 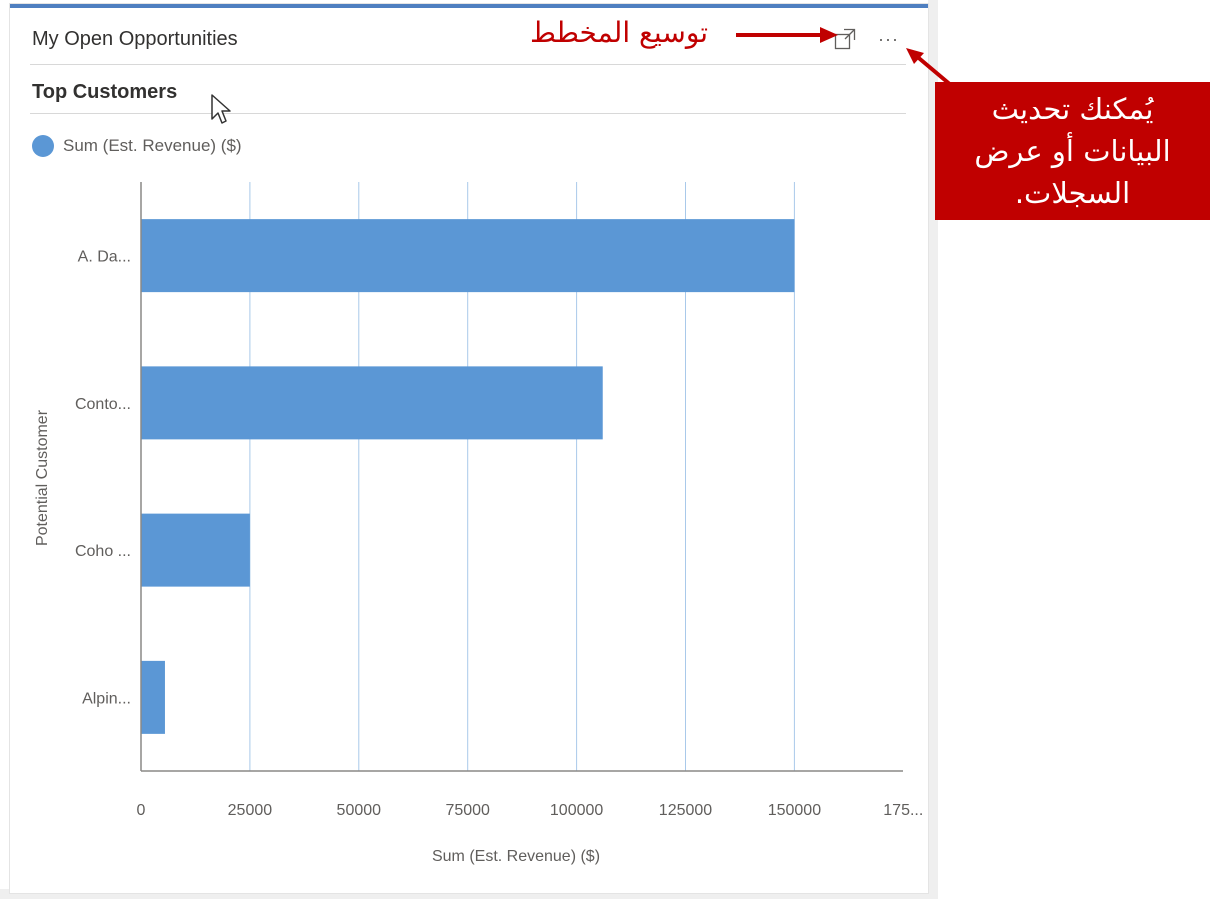 I want to click on x-tick-label: 75000, so click(x=467, y=810).